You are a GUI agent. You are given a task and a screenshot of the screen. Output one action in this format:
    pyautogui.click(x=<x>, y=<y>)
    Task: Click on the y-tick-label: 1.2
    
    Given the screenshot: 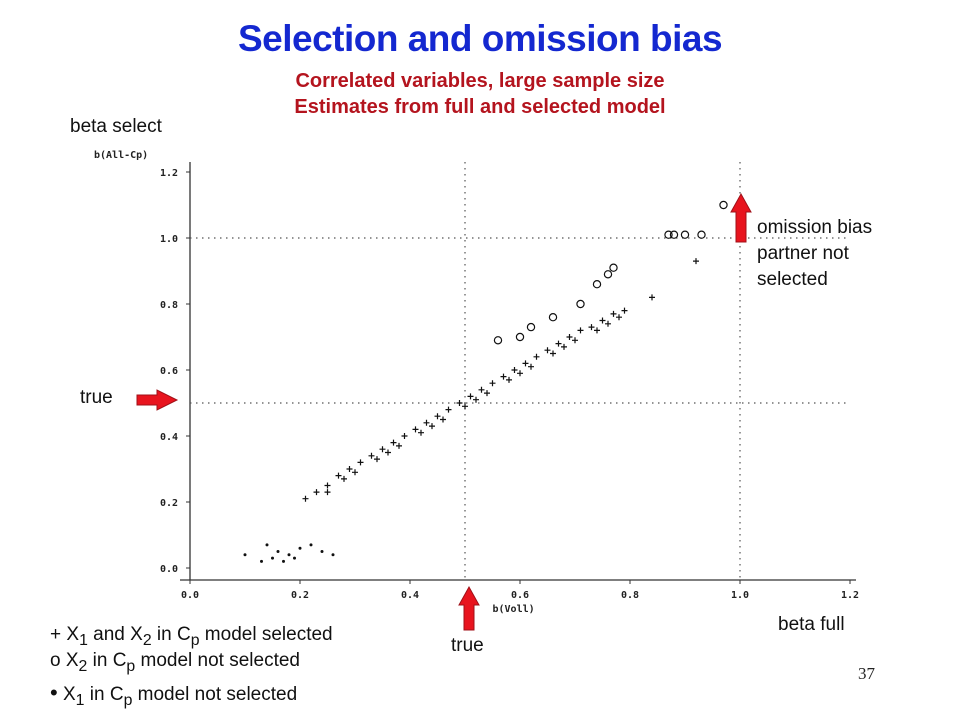 What is the action you would take?
    pyautogui.click(x=169, y=173)
    